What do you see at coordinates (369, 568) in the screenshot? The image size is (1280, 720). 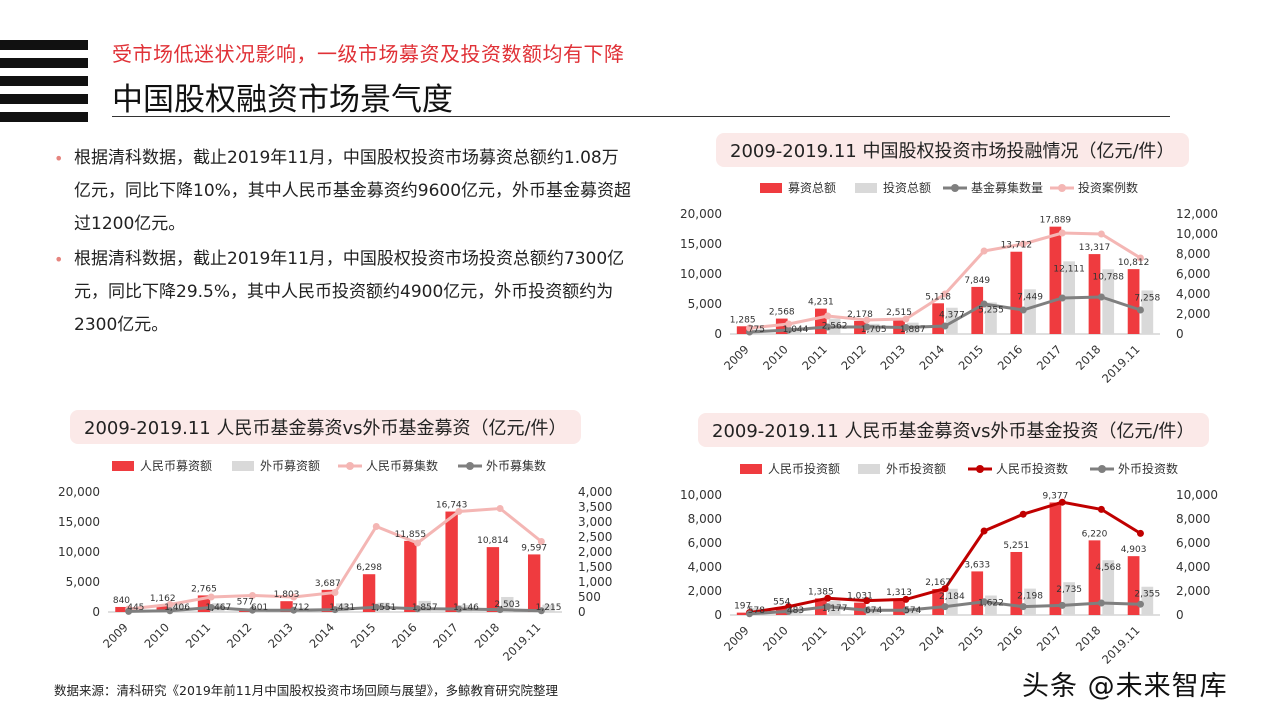 I see `bar-data-label: 6,298` at bounding box center [369, 568].